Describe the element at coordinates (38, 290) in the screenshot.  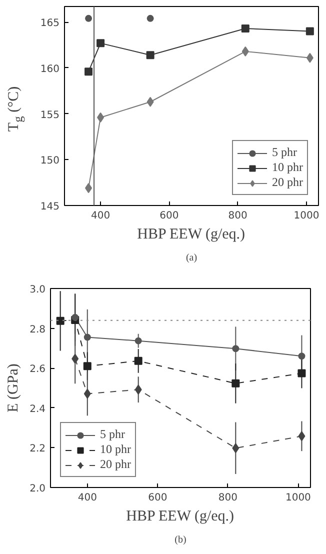
I see `y-tick-label: 3.0` at that location.